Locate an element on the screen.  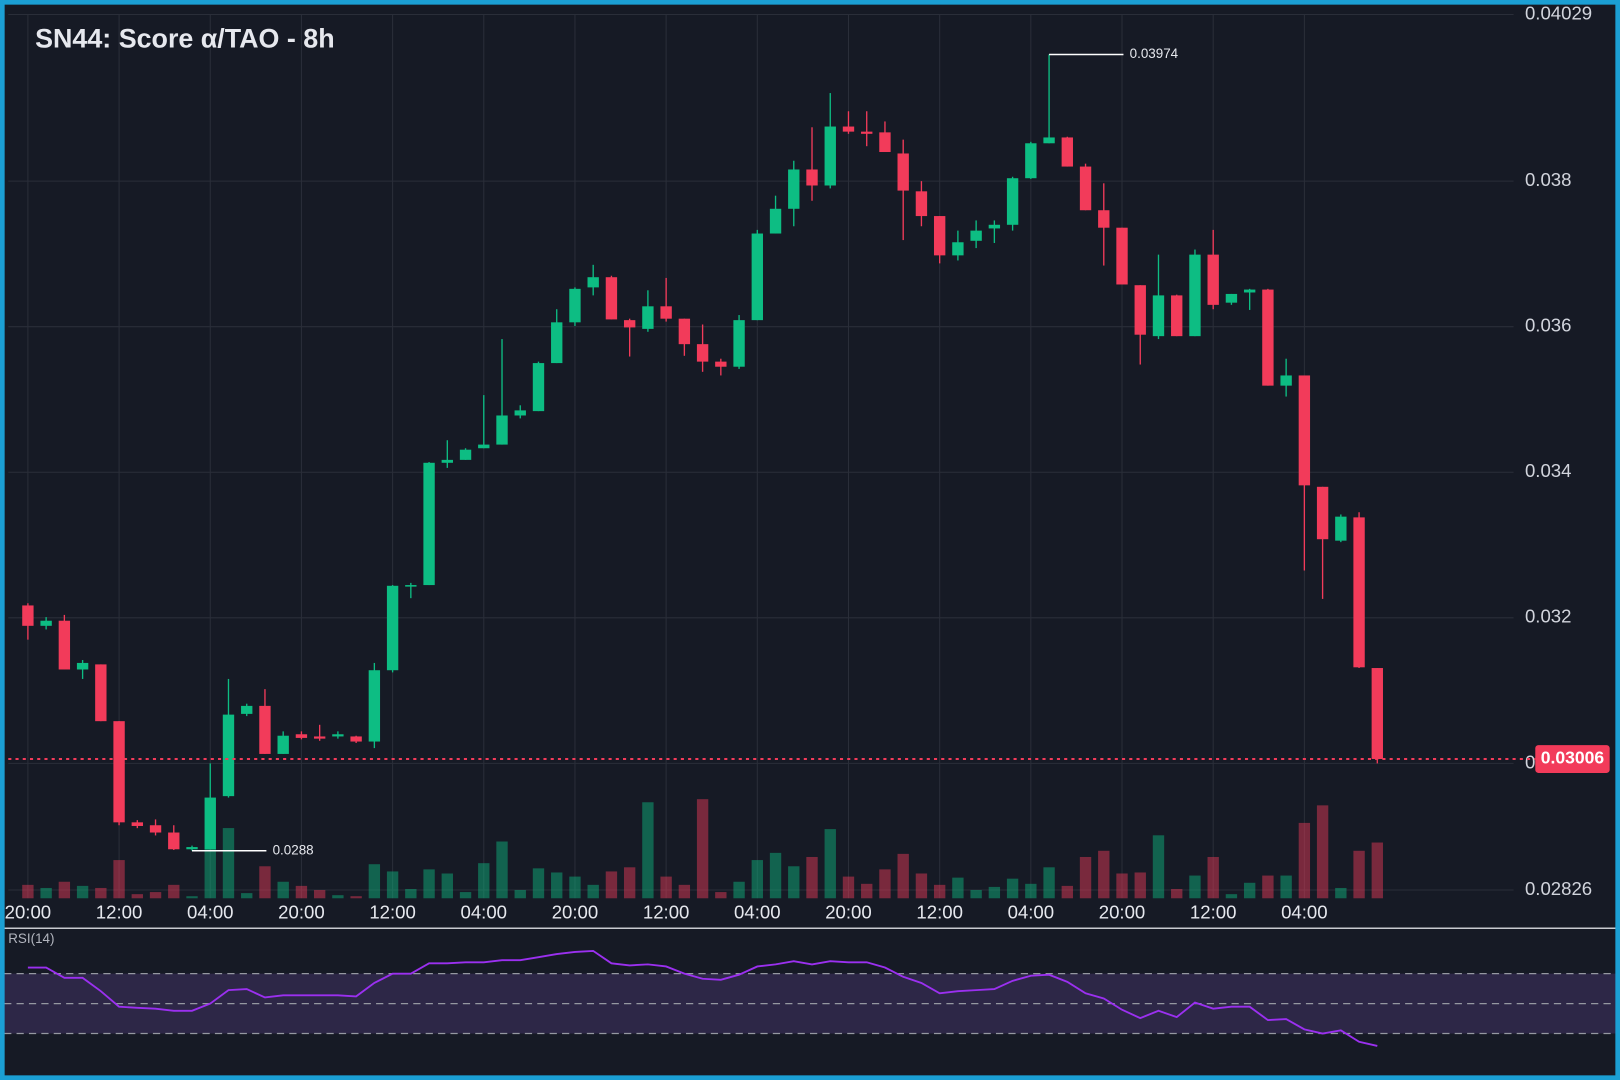
chart-title: SN44: Score α/TAO - 8h is located at coordinates (185, 38).